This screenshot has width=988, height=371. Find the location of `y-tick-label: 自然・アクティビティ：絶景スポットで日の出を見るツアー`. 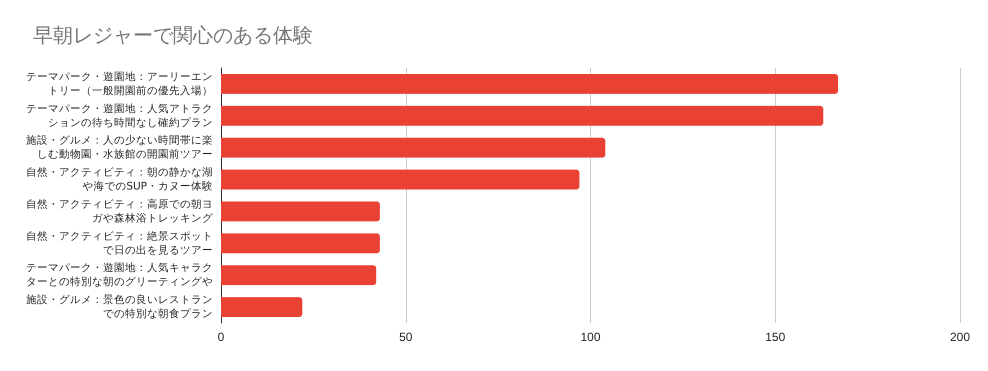

y-tick-label: 自然・アクティビティ：絶景スポットで日の出を見るツアー is located at coordinates (119, 243).